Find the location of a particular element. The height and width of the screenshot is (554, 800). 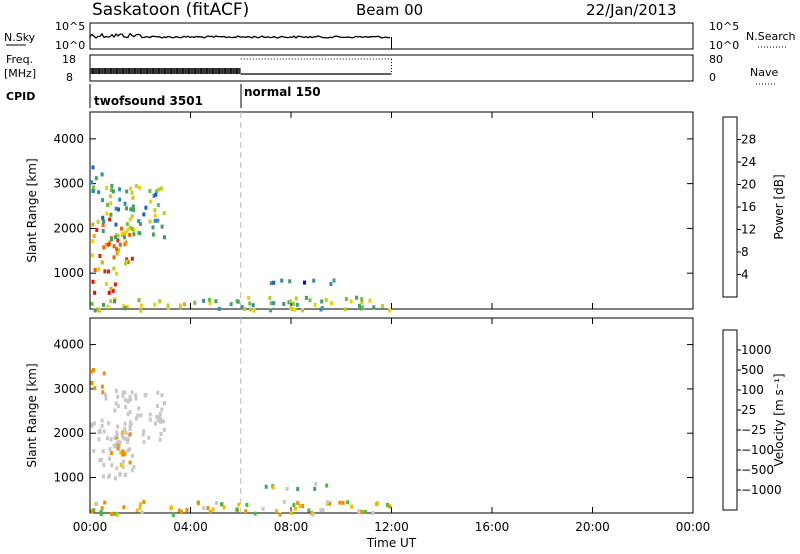

x-tick-label: 00:00 is located at coordinates (90, 527).